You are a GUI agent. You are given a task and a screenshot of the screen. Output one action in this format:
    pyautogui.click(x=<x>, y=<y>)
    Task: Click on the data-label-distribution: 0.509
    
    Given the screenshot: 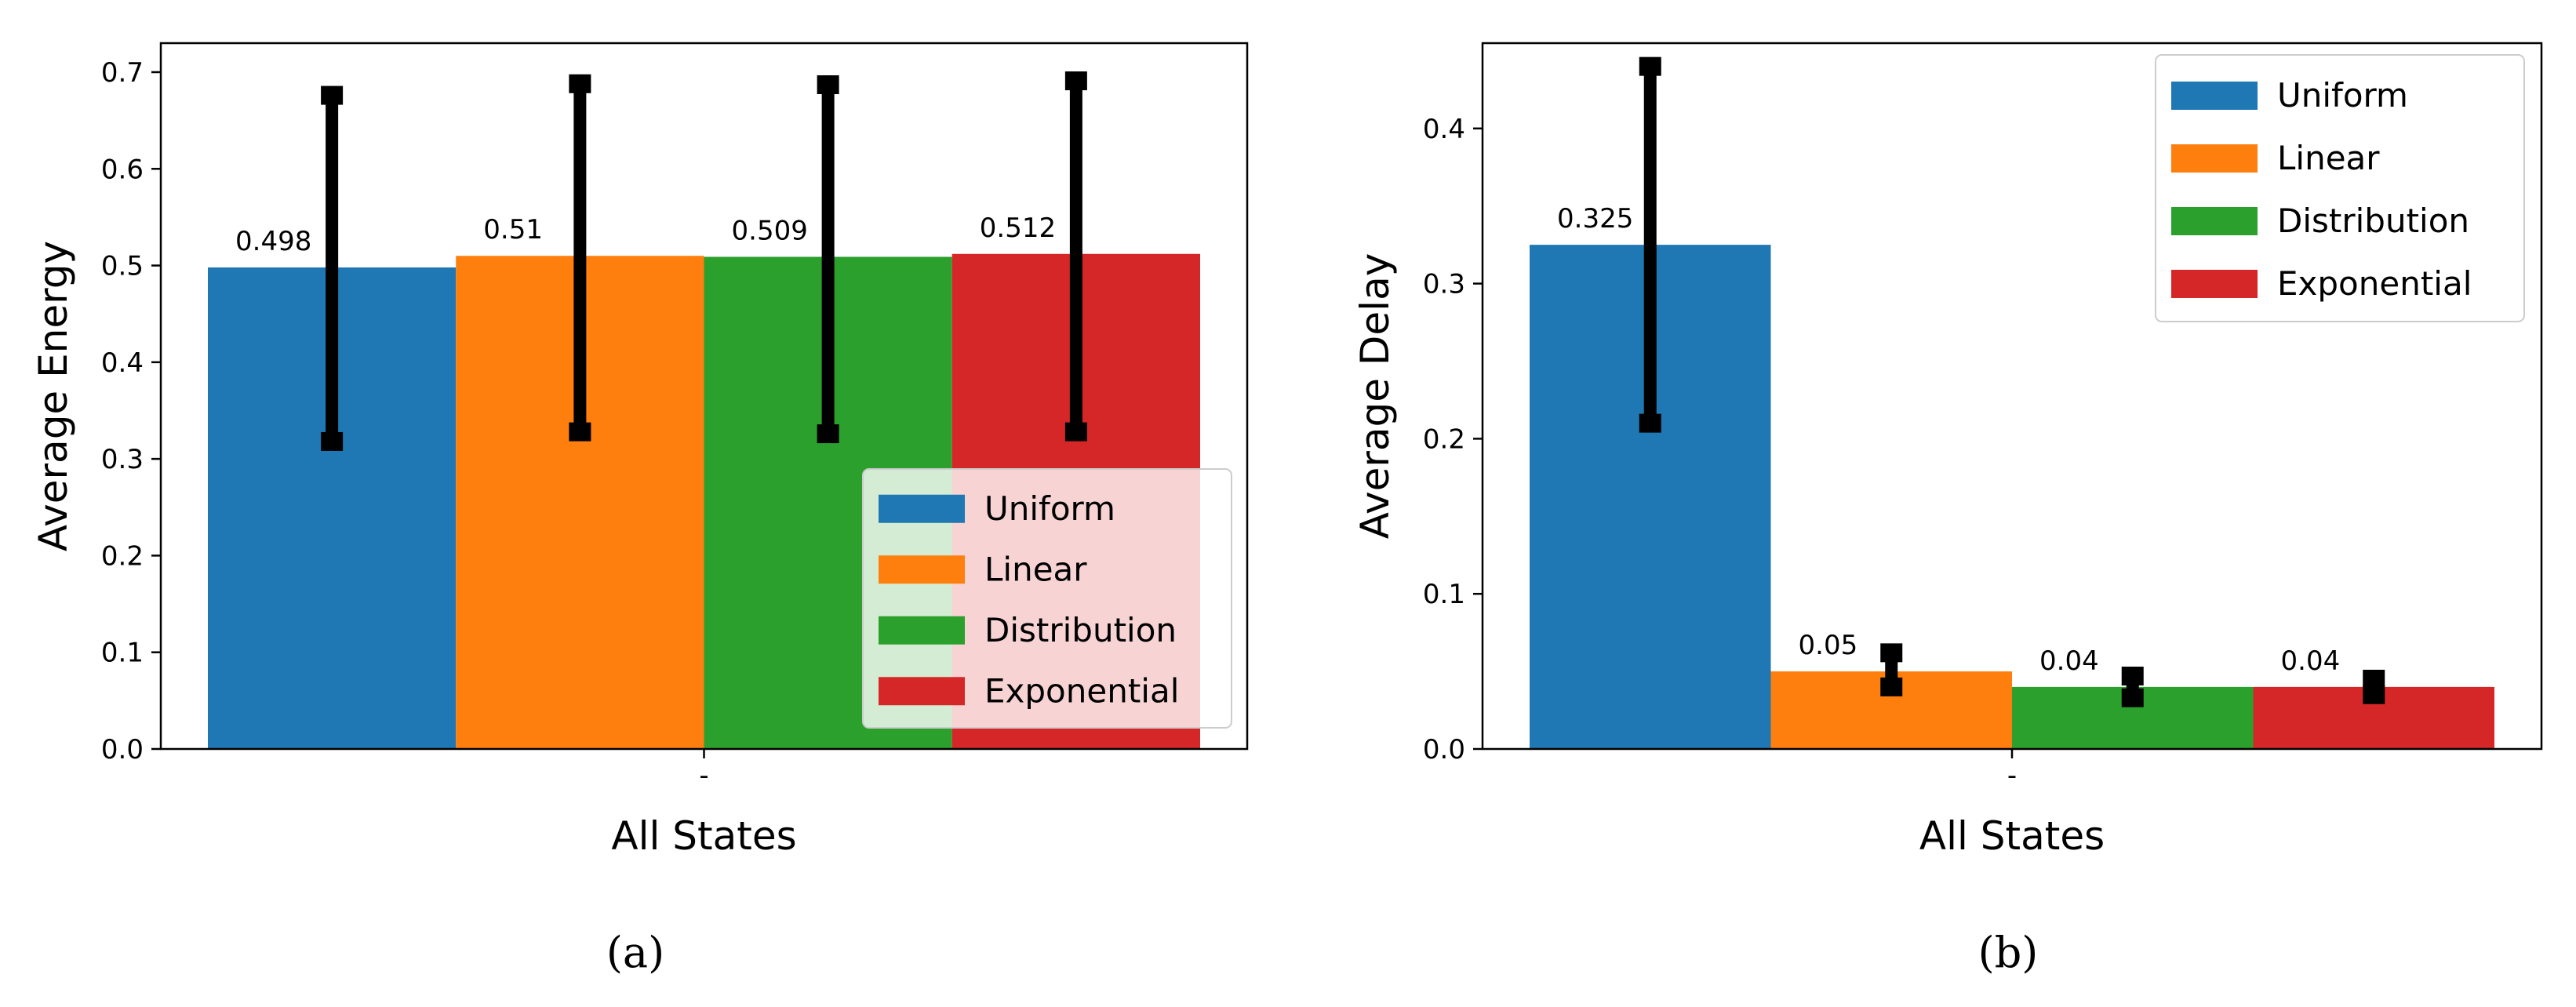 What is the action you would take?
    pyautogui.click(x=770, y=231)
    